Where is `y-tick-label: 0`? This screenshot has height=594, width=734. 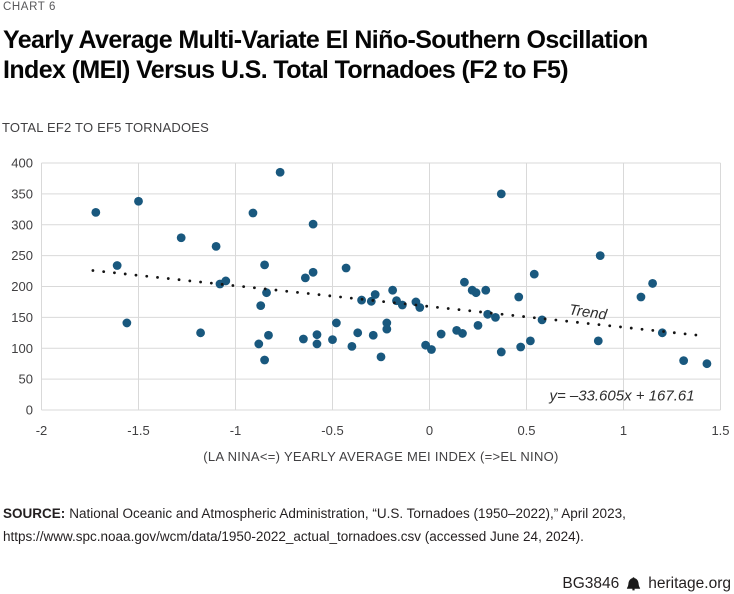
y-tick-label: 0 is located at coordinates (29, 410).